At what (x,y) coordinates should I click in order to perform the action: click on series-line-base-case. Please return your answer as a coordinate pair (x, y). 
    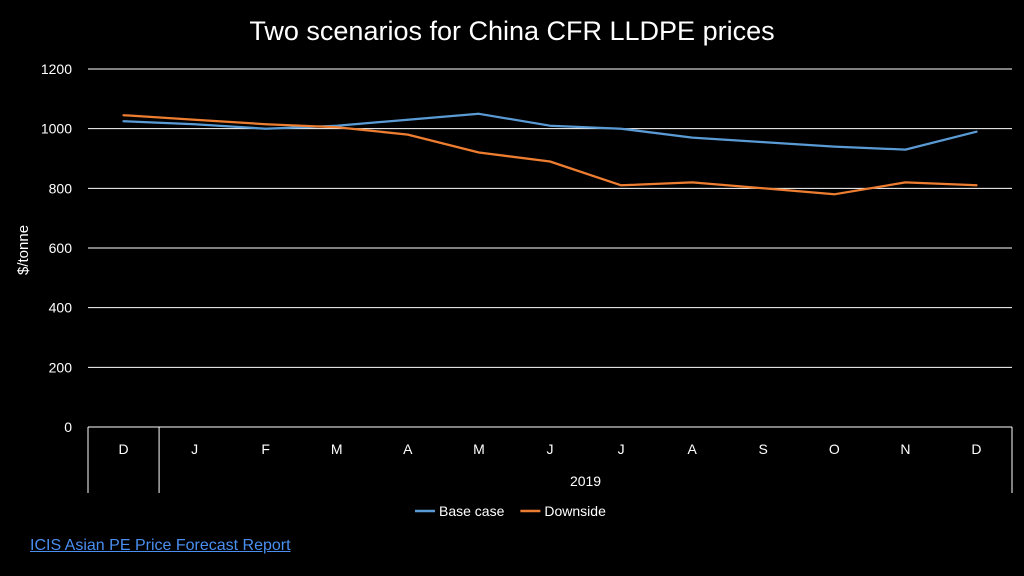
    Looking at the image, I should click on (550, 131).